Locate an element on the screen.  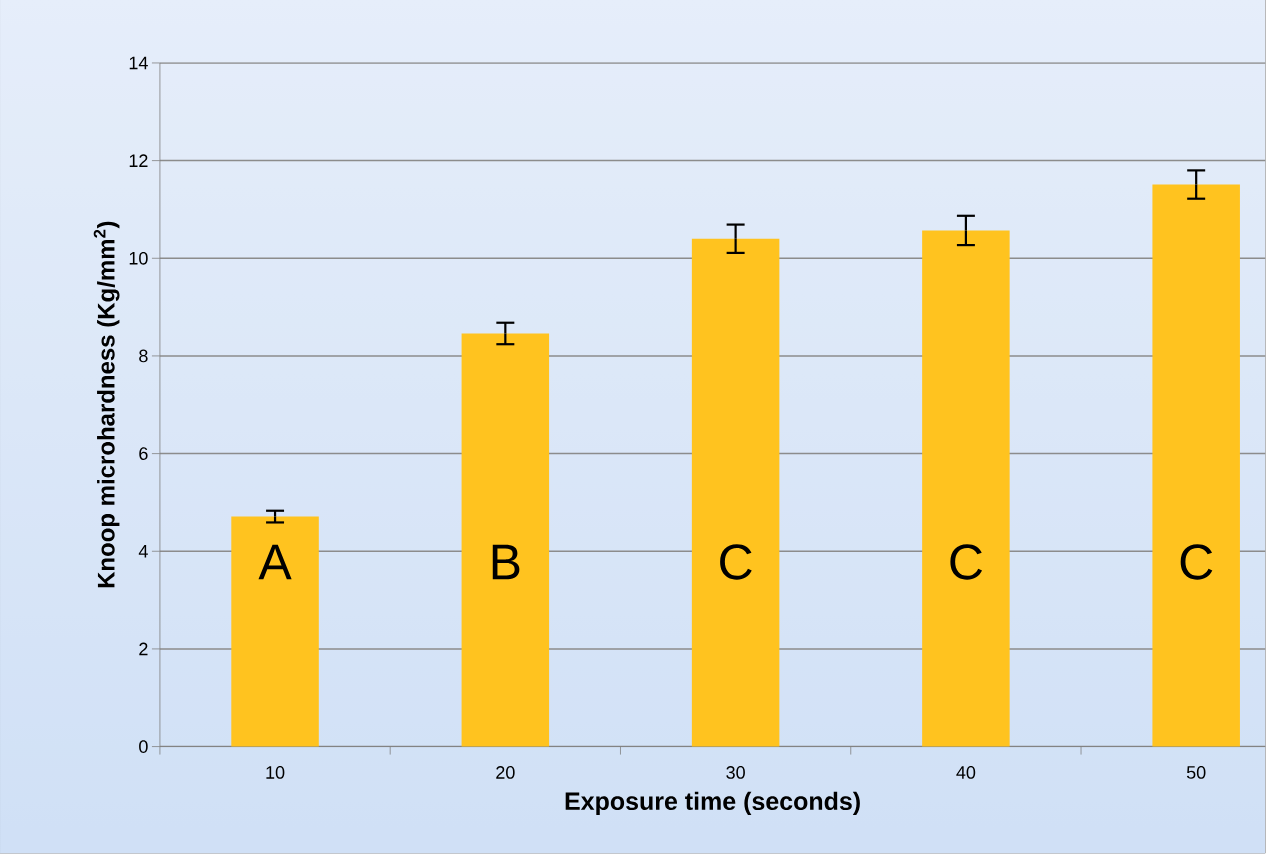
y-tick-label: 6 is located at coordinates (143, 454).